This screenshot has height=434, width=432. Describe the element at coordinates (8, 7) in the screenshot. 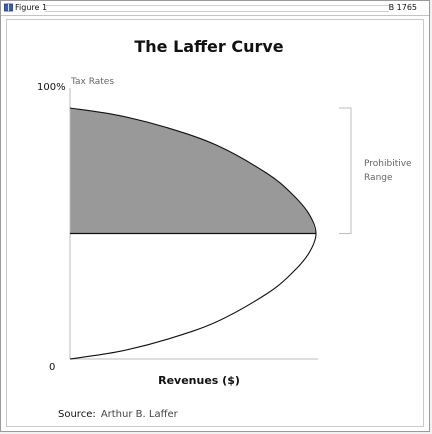

I see `book-icon` at that location.